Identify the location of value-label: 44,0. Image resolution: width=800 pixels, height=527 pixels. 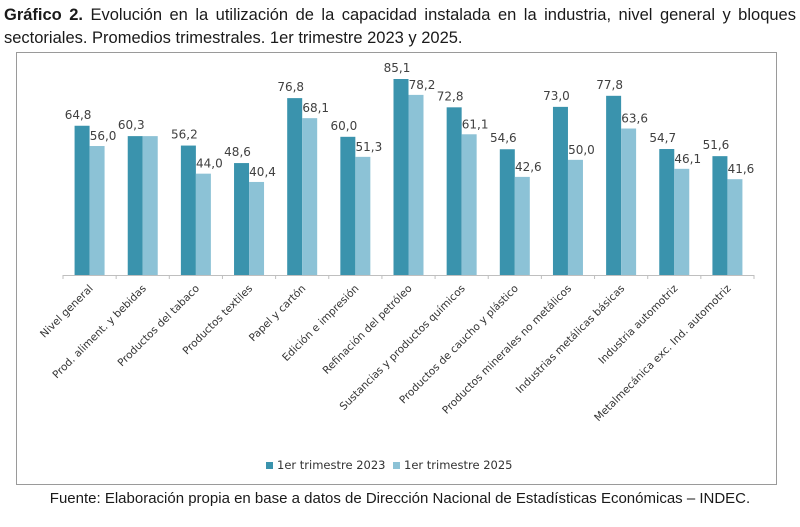
(209, 164).